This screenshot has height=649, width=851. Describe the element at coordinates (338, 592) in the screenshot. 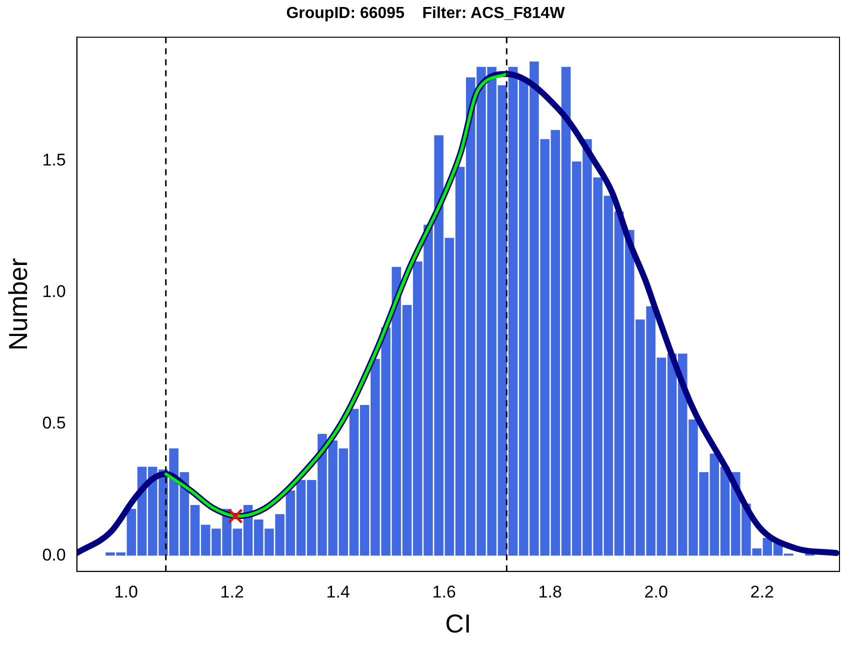

I see `x-tick-label: 1.4` at that location.